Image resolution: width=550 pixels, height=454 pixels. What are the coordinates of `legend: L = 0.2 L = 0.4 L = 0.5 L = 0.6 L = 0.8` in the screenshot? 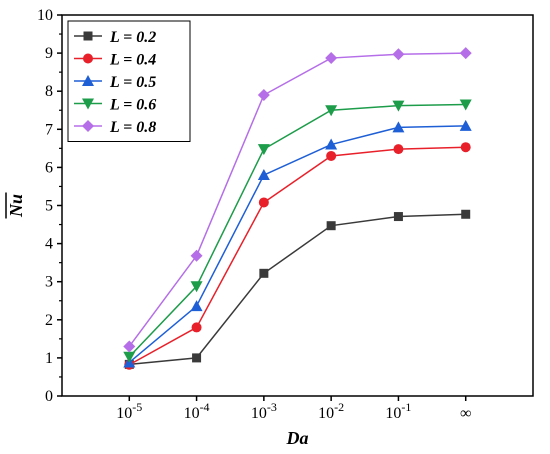 It's located at (129, 81).